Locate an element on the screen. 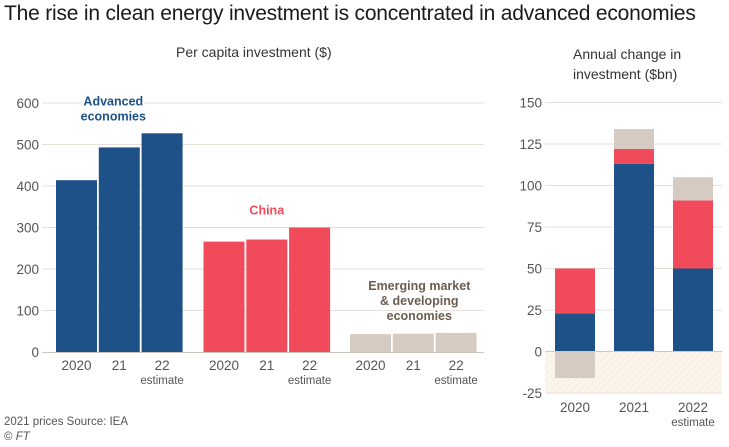  y-tick-label: 50 is located at coordinates (534, 269).